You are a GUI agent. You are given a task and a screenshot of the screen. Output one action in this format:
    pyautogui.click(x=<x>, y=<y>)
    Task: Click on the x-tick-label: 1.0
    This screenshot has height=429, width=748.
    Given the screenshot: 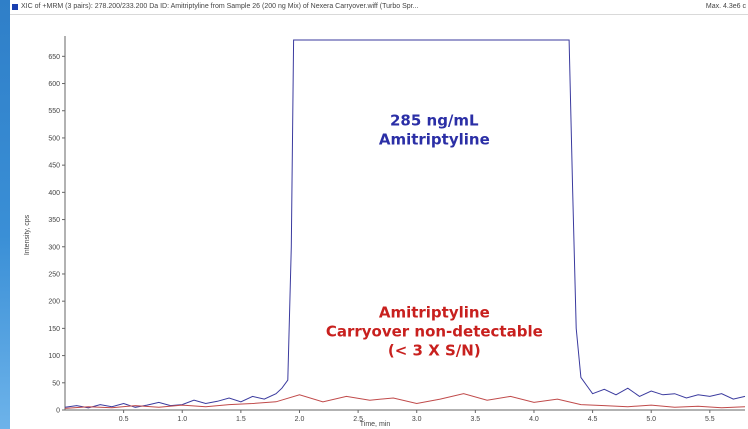 What is the action you would take?
    pyautogui.click(x=182, y=419)
    